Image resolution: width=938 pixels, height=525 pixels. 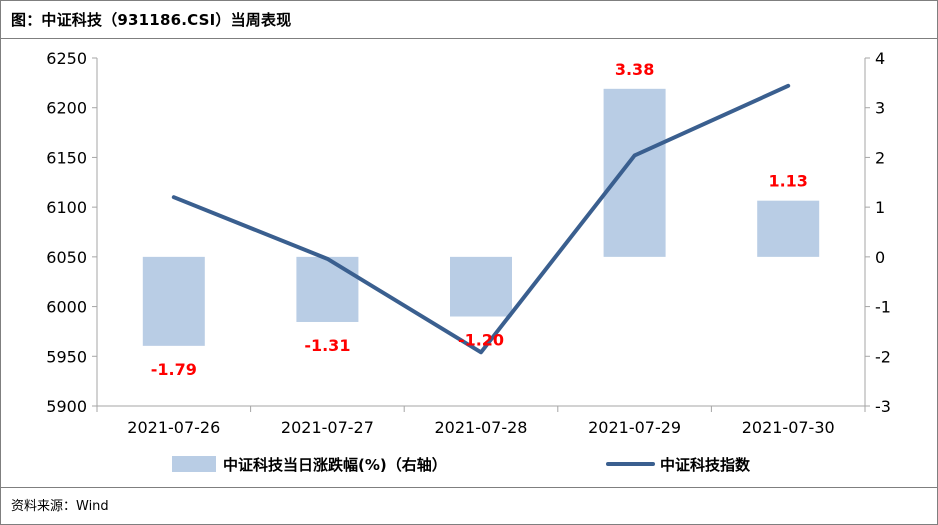 What do you see at coordinates (634, 427) in the screenshot?
I see `x-axis-tick-label: 2021-07-29` at bounding box center [634, 427].